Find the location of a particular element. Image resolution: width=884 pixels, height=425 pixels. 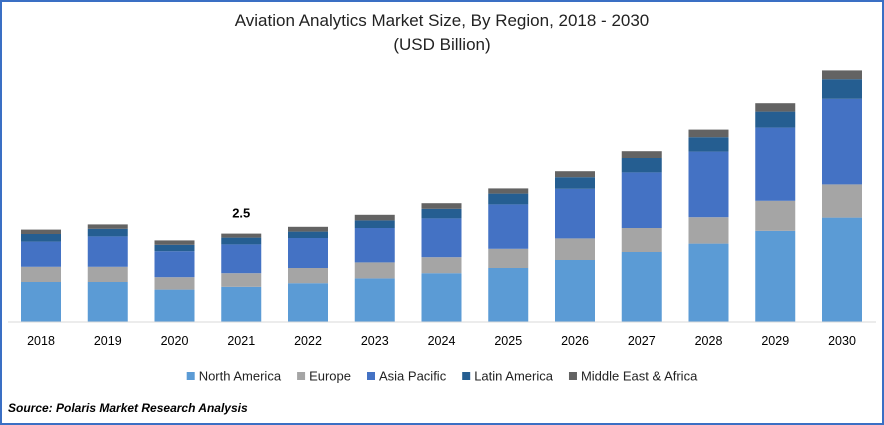

x-tick-label-2022: 2022 is located at coordinates (308, 341).